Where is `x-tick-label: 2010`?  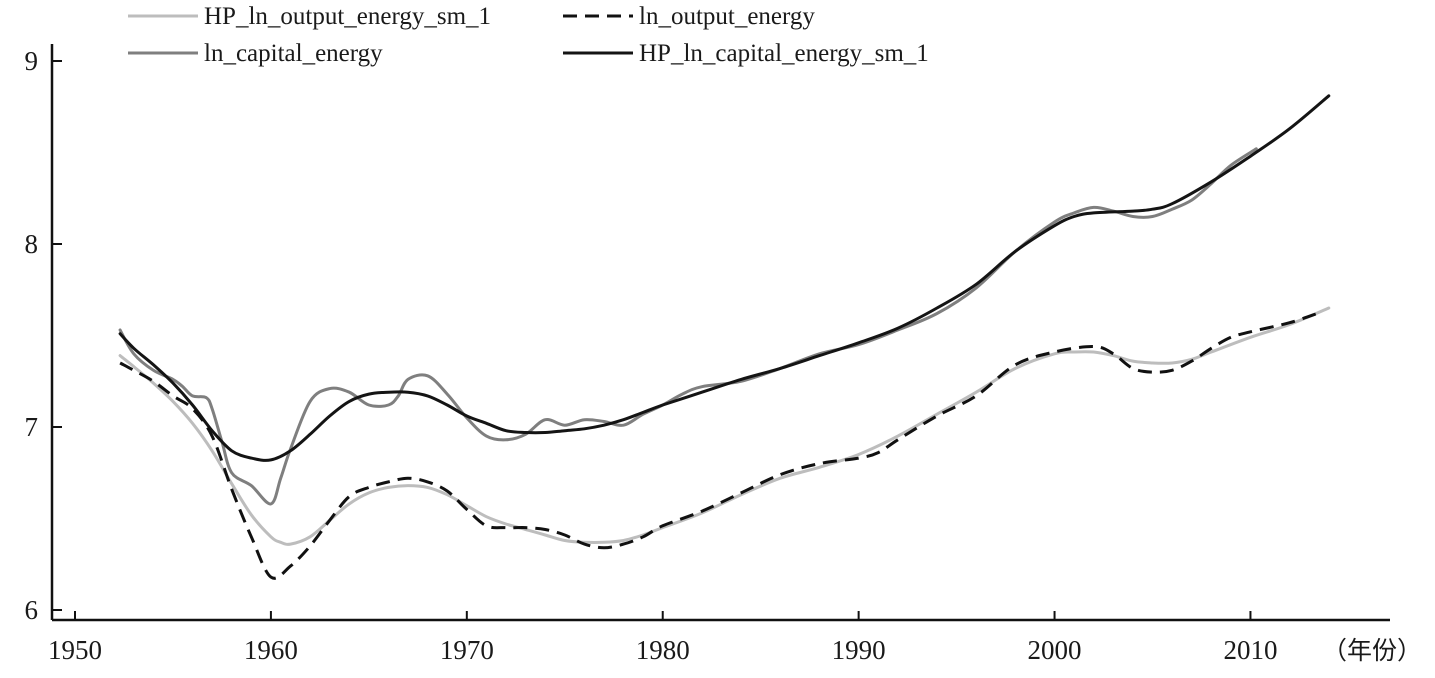 x-tick-label: 2010 is located at coordinates (1250, 650).